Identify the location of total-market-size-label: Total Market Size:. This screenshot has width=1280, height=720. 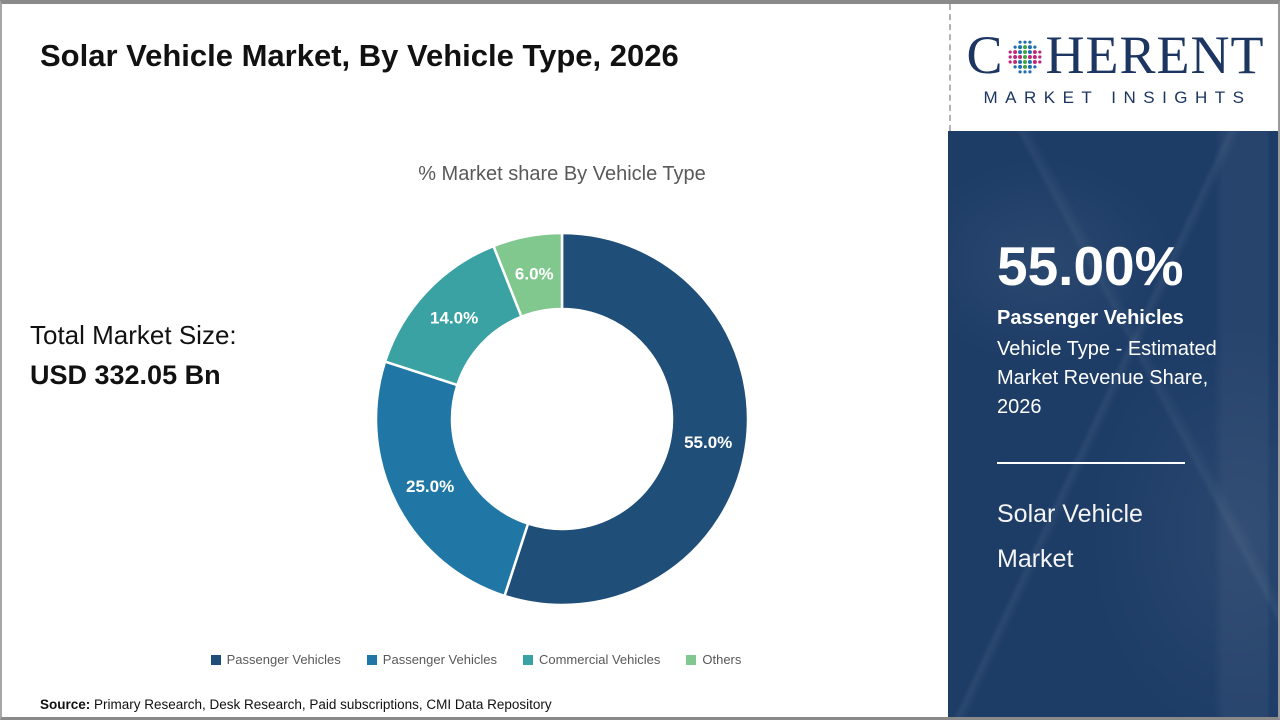
(133, 335).